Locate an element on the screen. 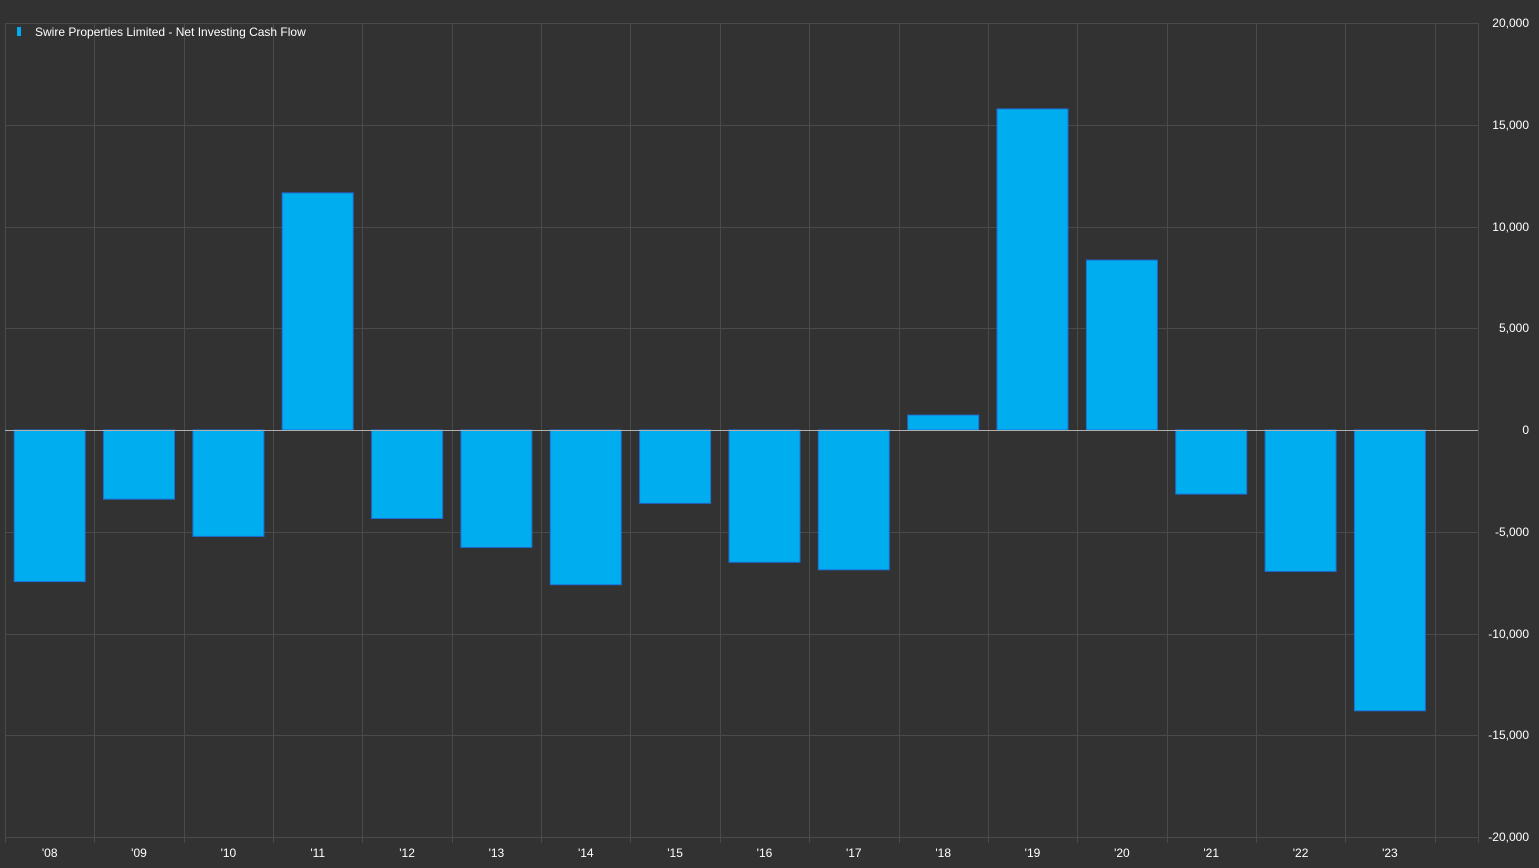  y-tick-label: 10,000 is located at coordinates (1510, 227).